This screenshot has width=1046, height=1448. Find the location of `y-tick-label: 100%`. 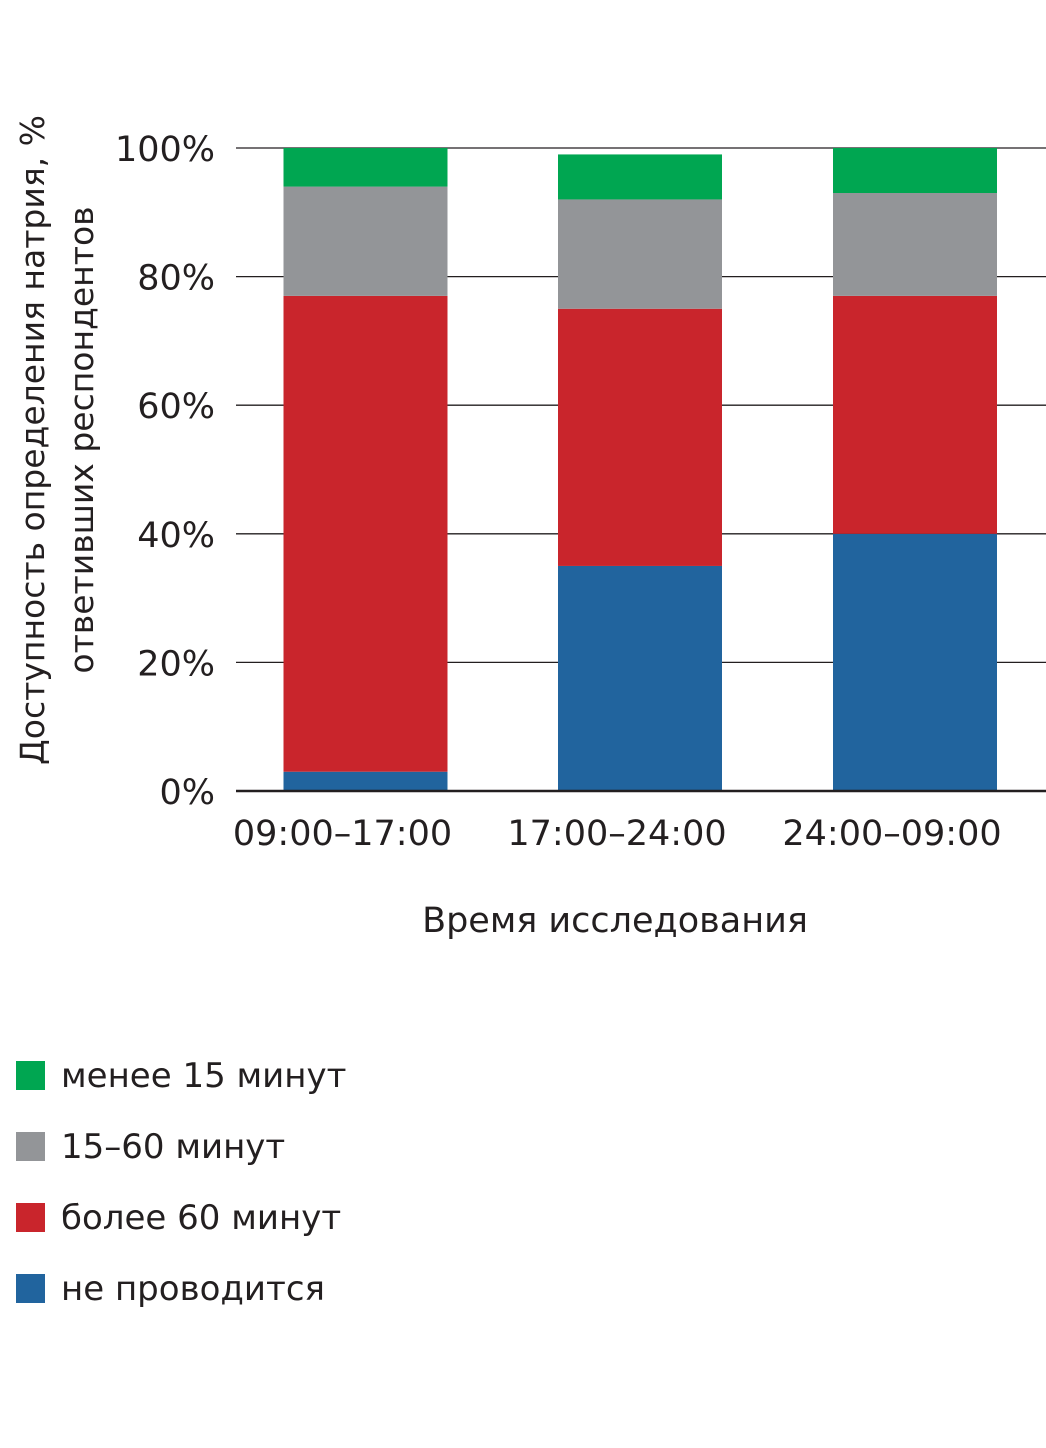

y-tick-label: 100% is located at coordinates (165, 150).